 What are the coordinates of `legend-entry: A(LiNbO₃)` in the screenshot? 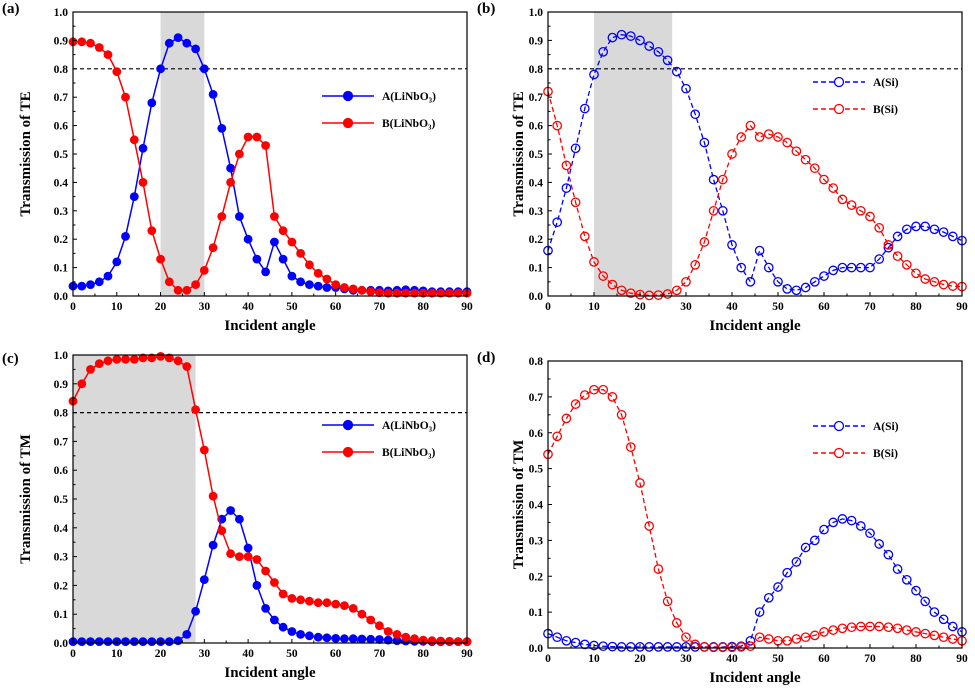 It's located at (379, 96).